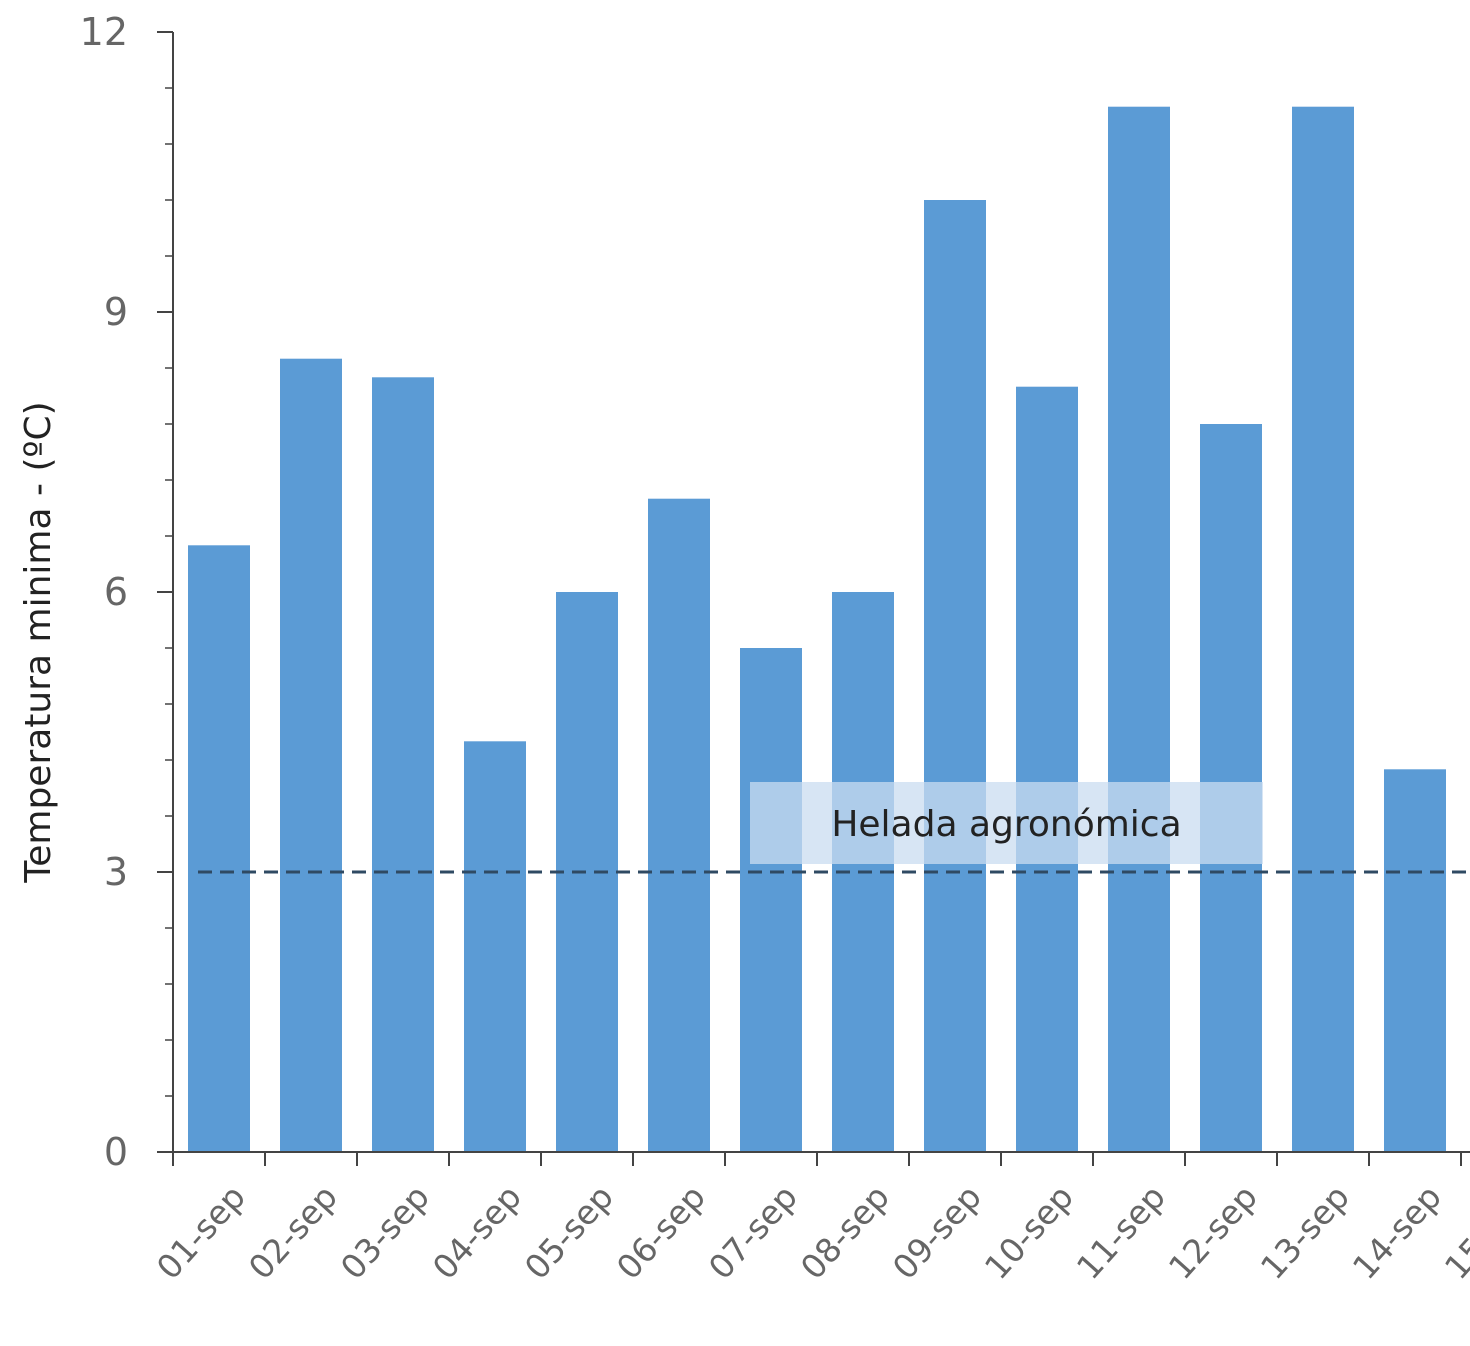 This screenshot has width=1470, height=1346. I want to click on x-tick-label-09-sep: 09-sep, so click(937, 1232).